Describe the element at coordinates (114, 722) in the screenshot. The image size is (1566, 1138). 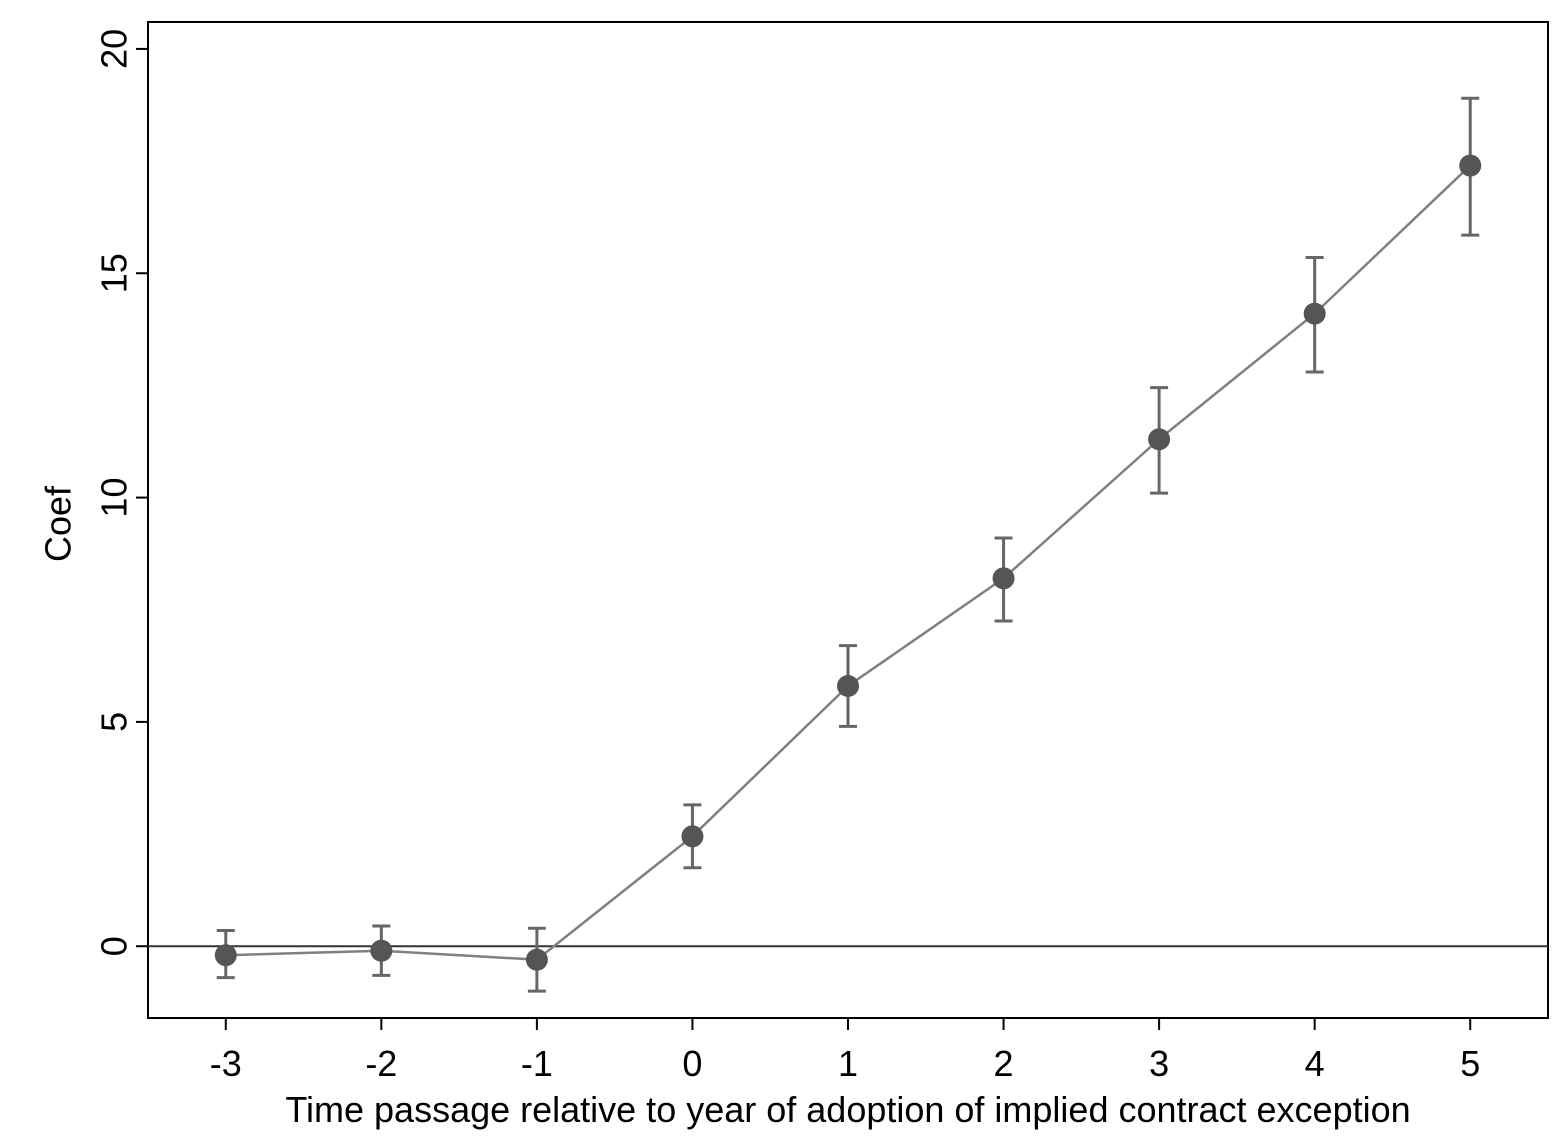
I see `y-tick-label: 5` at that location.